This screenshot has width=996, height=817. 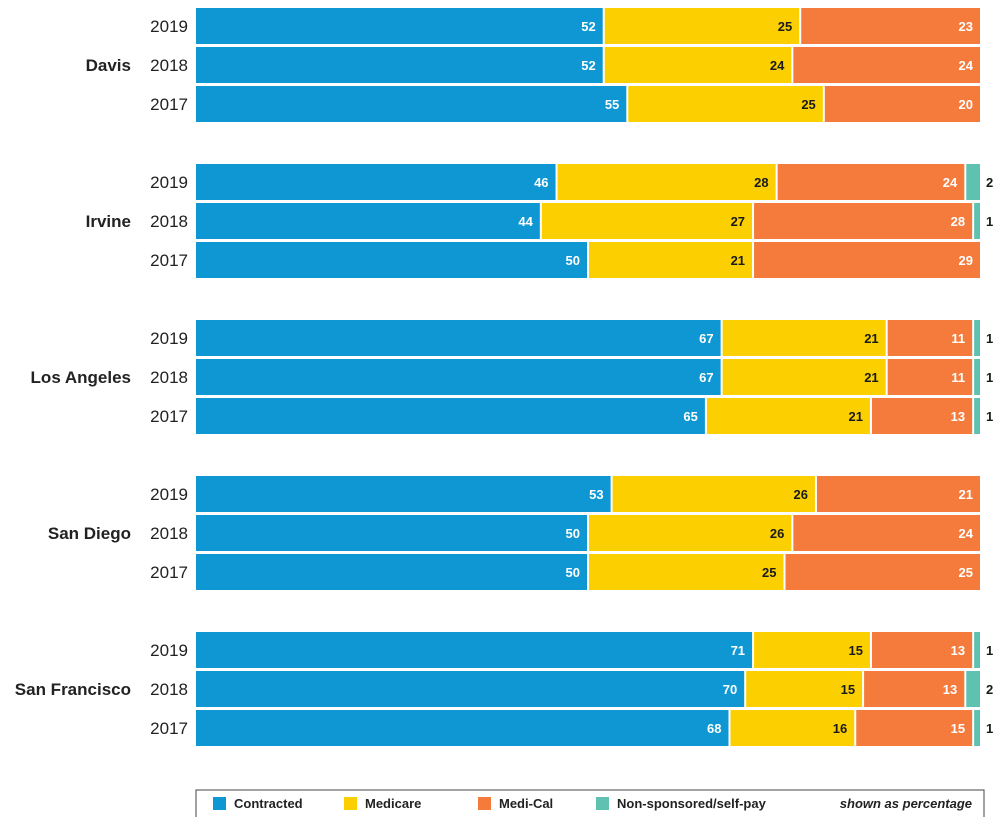 What do you see at coordinates (533, 65) in the screenshot?
I see `bar-group-davis: Davis 2019 52 25 23 2018 52 24 24 2017 55 25 20` at bounding box center [533, 65].